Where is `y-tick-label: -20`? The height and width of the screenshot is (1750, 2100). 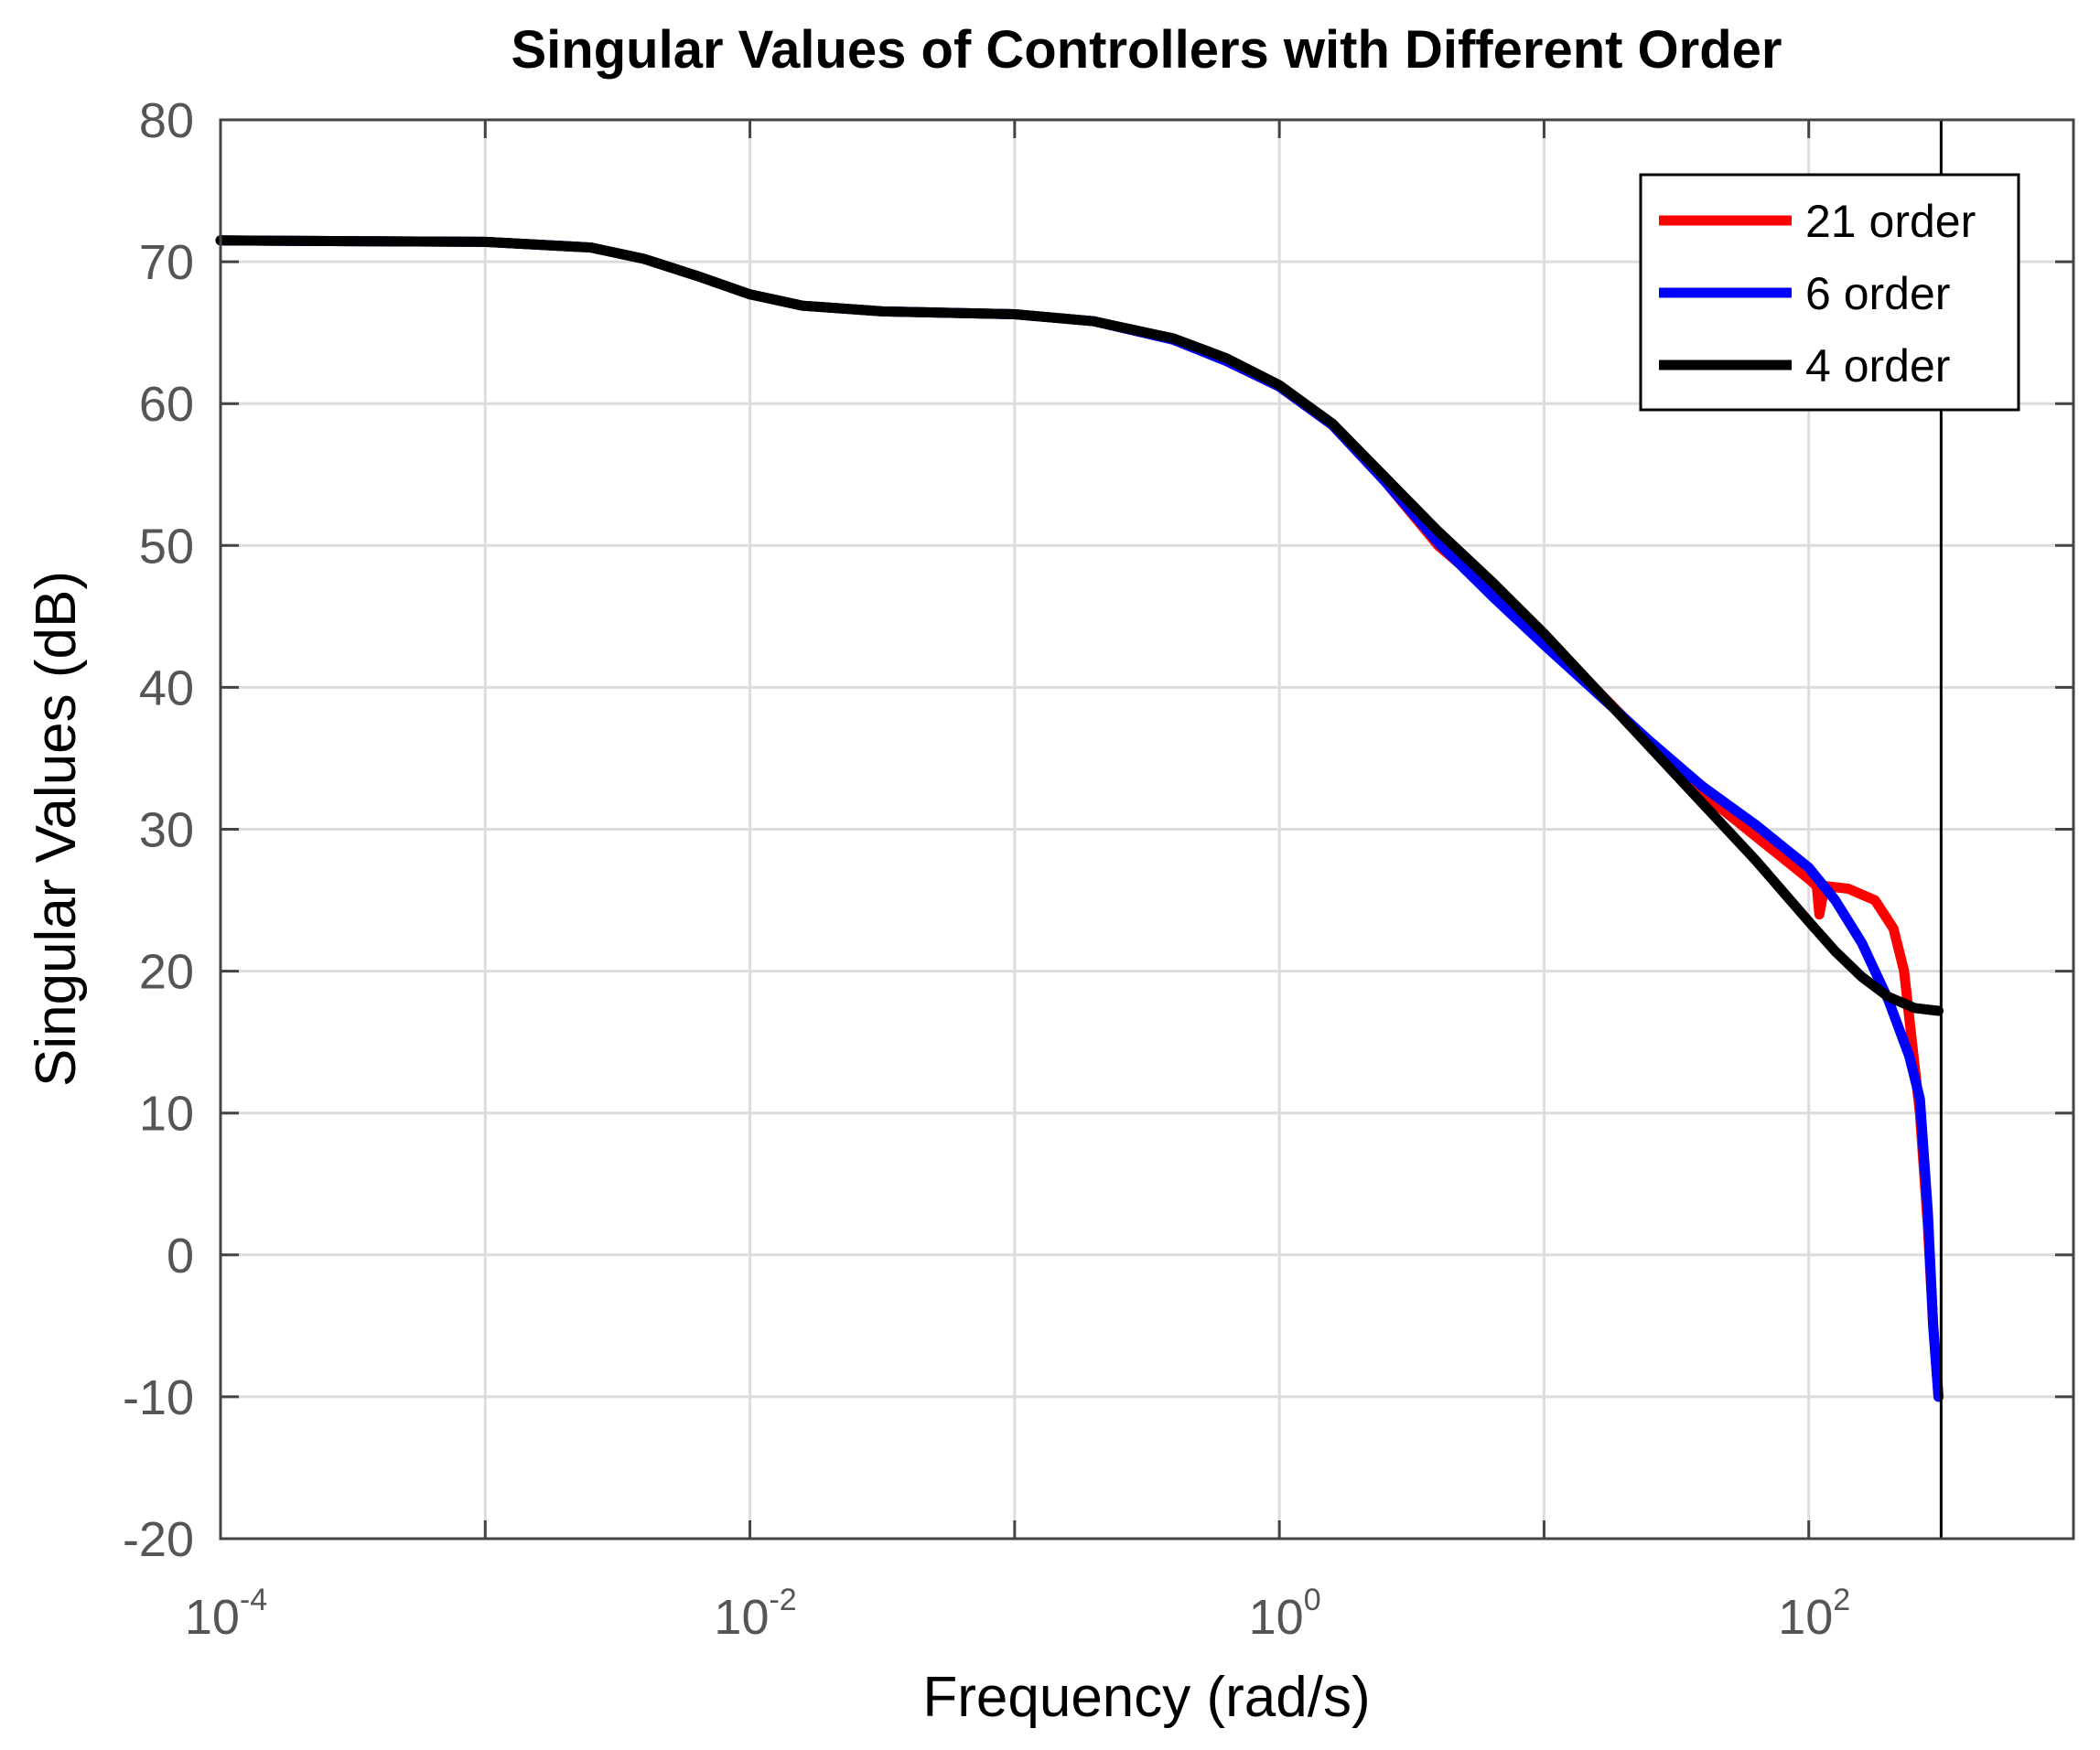 y-tick-label: -20 is located at coordinates (158, 1539).